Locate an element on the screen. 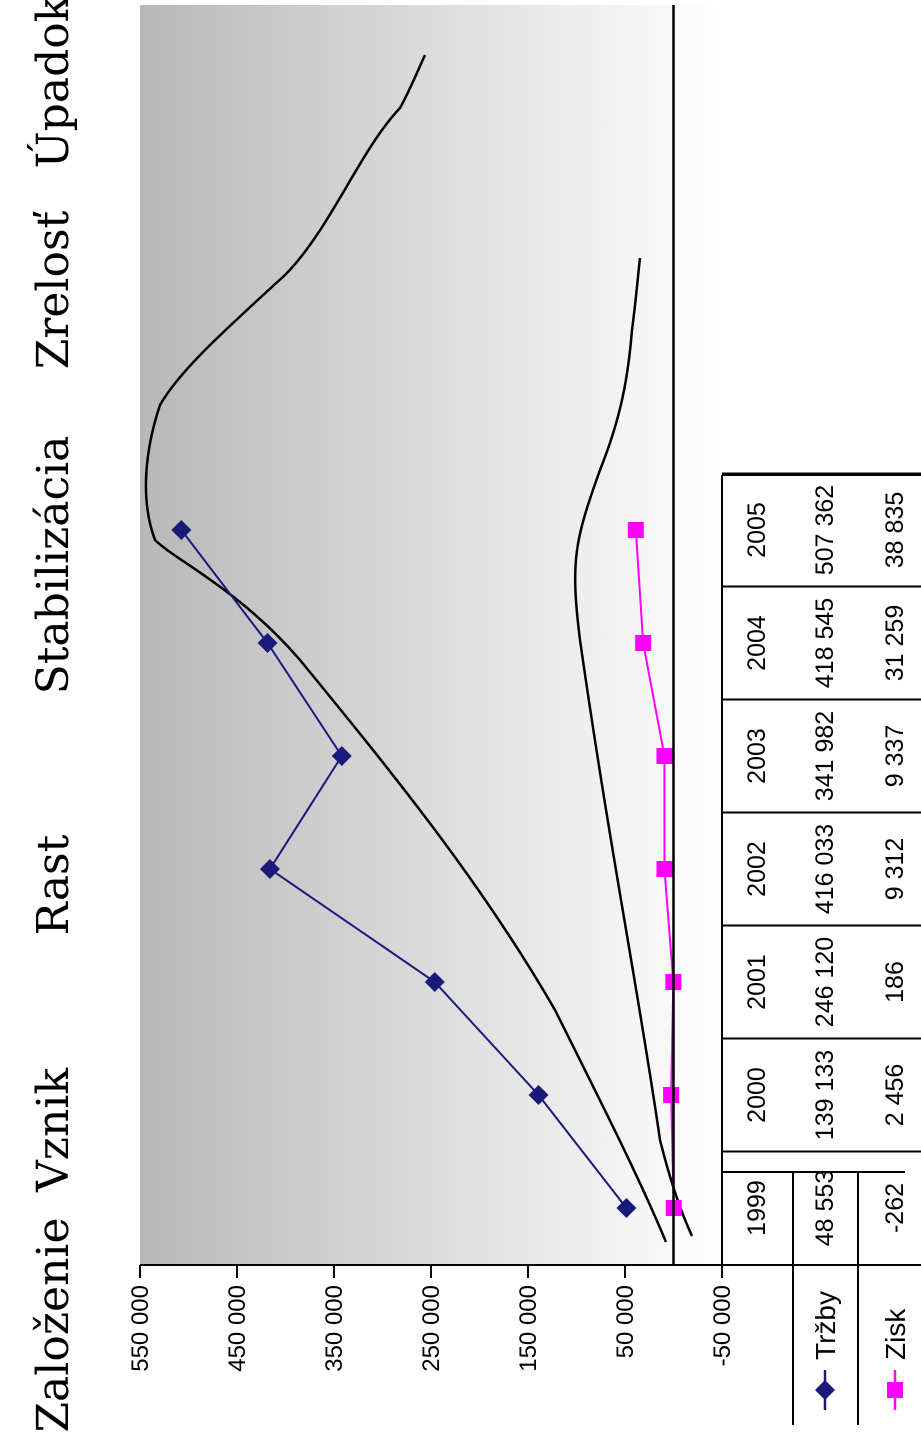 This screenshot has height=1435, width=921. lifecycle-curve-profit is located at coordinates (633, 747).